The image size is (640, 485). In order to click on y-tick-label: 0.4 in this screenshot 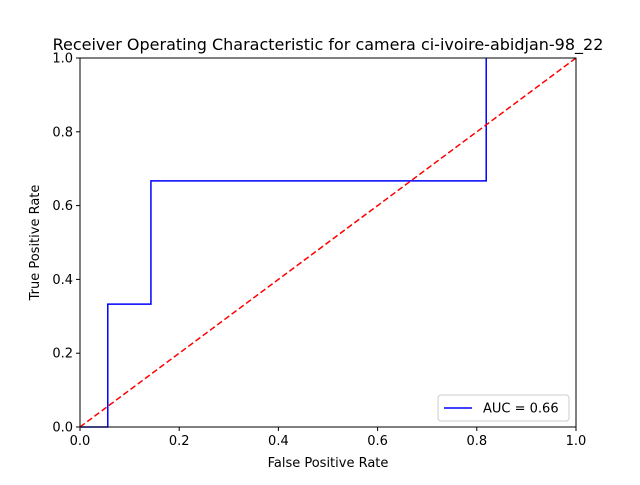, I will do `click(62, 280)`.